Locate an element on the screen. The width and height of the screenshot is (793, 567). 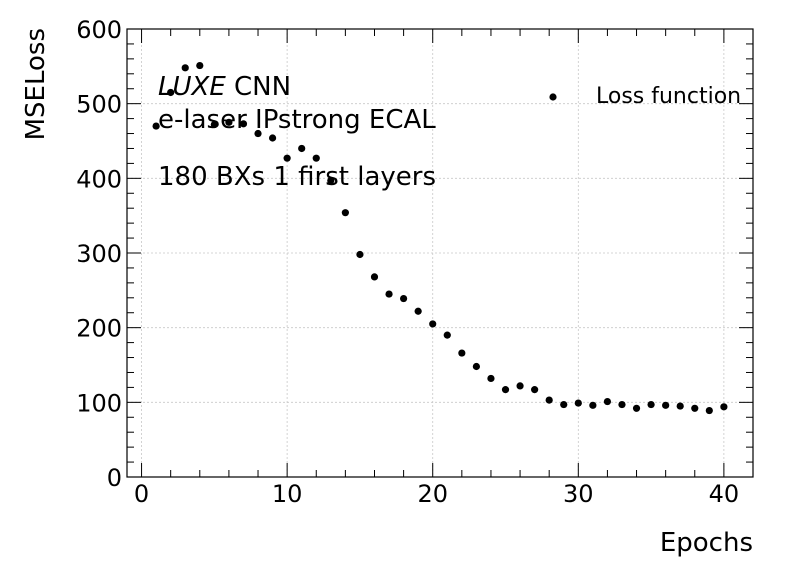
y-tick-label: 200 is located at coordinates (99, 329).